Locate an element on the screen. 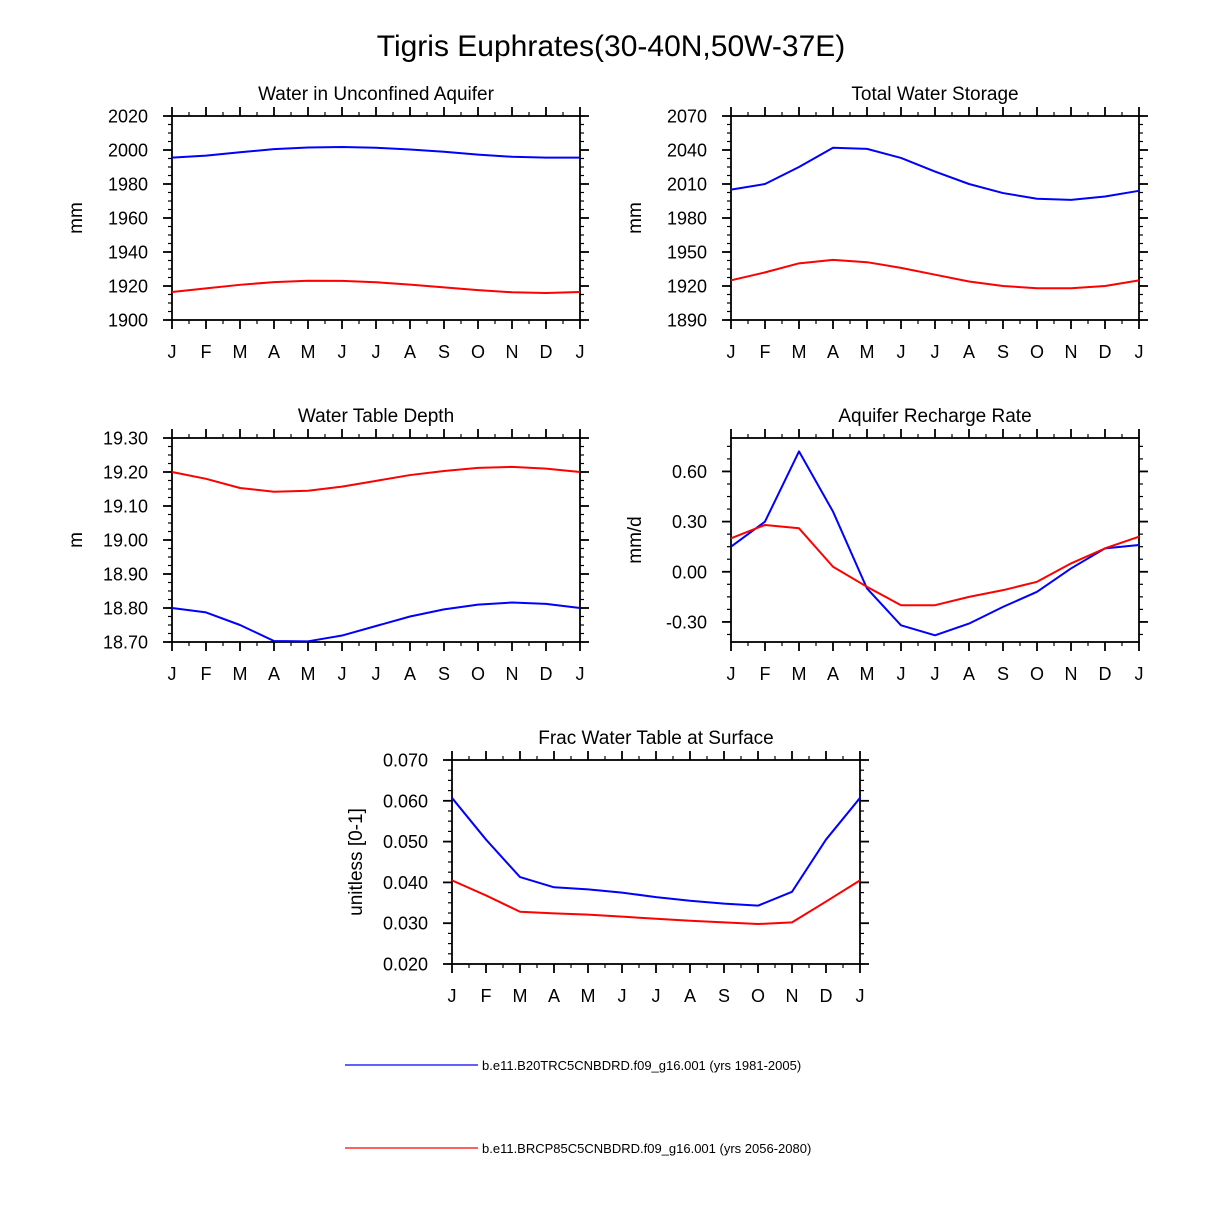  y-tick-label: 0.00 is located at coordinates (689, 572).